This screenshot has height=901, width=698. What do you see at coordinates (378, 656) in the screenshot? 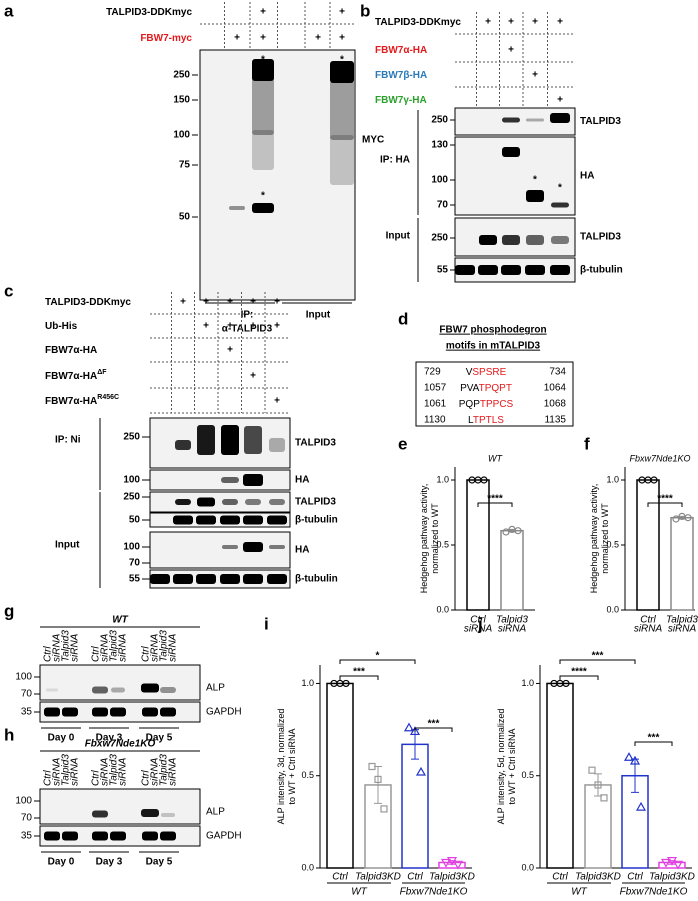
I see `significance-label: *` at bounding box center [378, 656].